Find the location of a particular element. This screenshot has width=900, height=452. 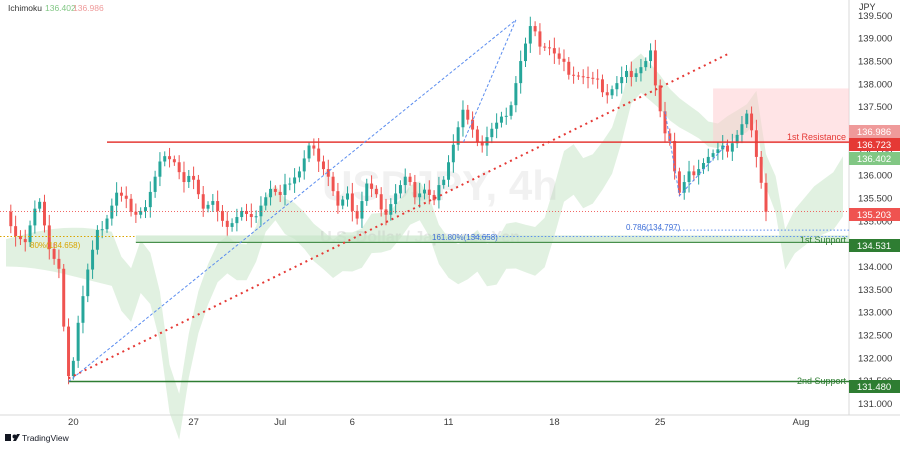

y-tick-label: 137.500 is located at coordinates (875, 107).